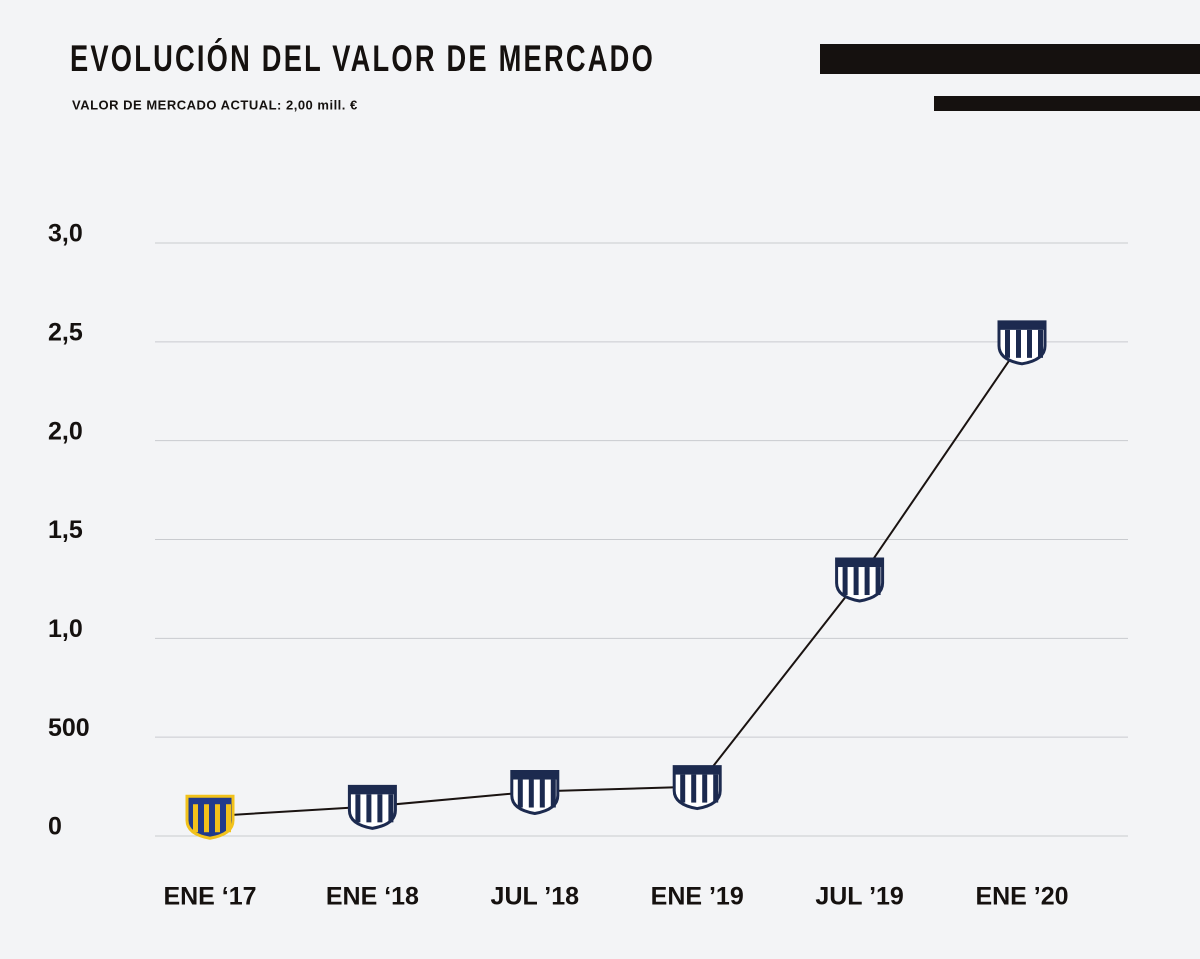  I want to click on x-tick-label: ENE ’19, so click(697, 897).